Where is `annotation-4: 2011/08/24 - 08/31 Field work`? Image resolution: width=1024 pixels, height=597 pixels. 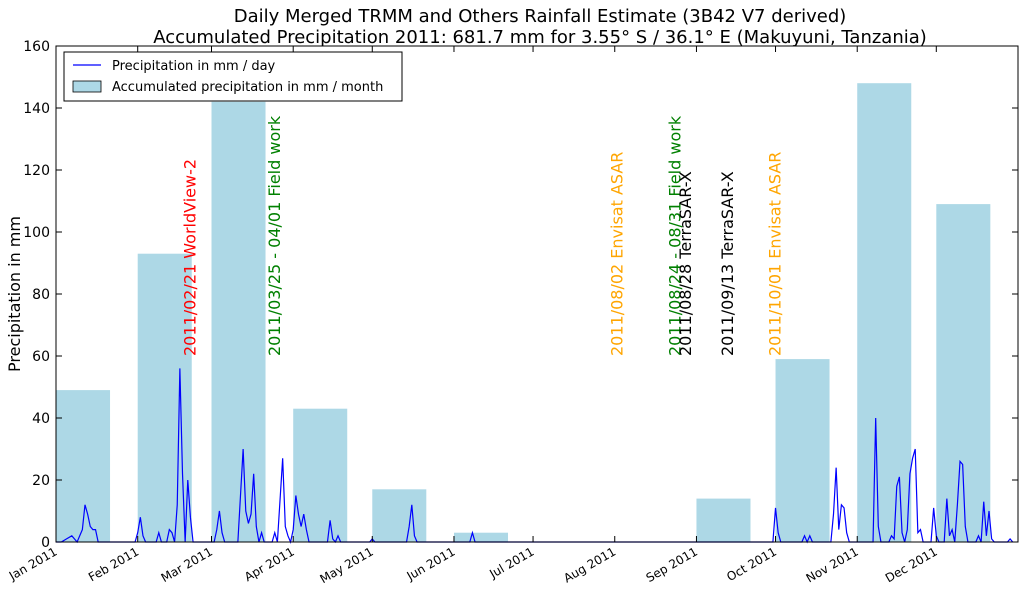 annotation-4: 2011/08/24 - 08/31 Field work is located at coordinates (674, 235).